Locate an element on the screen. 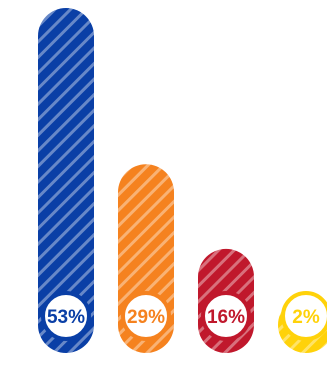  value-label-1: 53% is located at coordinates (66, 317).